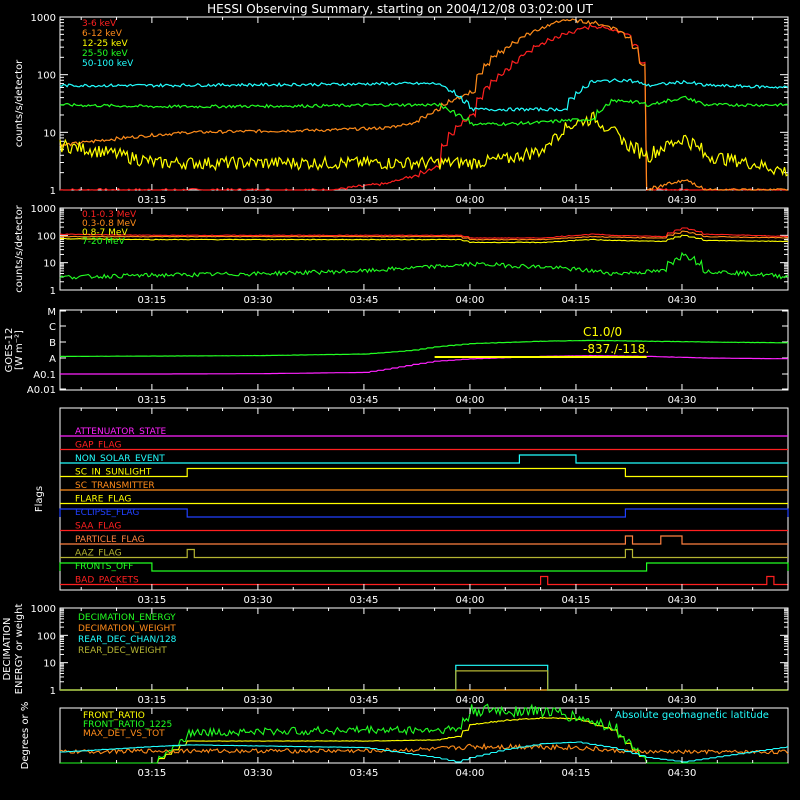 The image size is (800, 800). I want to click on y-tick-label: C, so click(52, 327).